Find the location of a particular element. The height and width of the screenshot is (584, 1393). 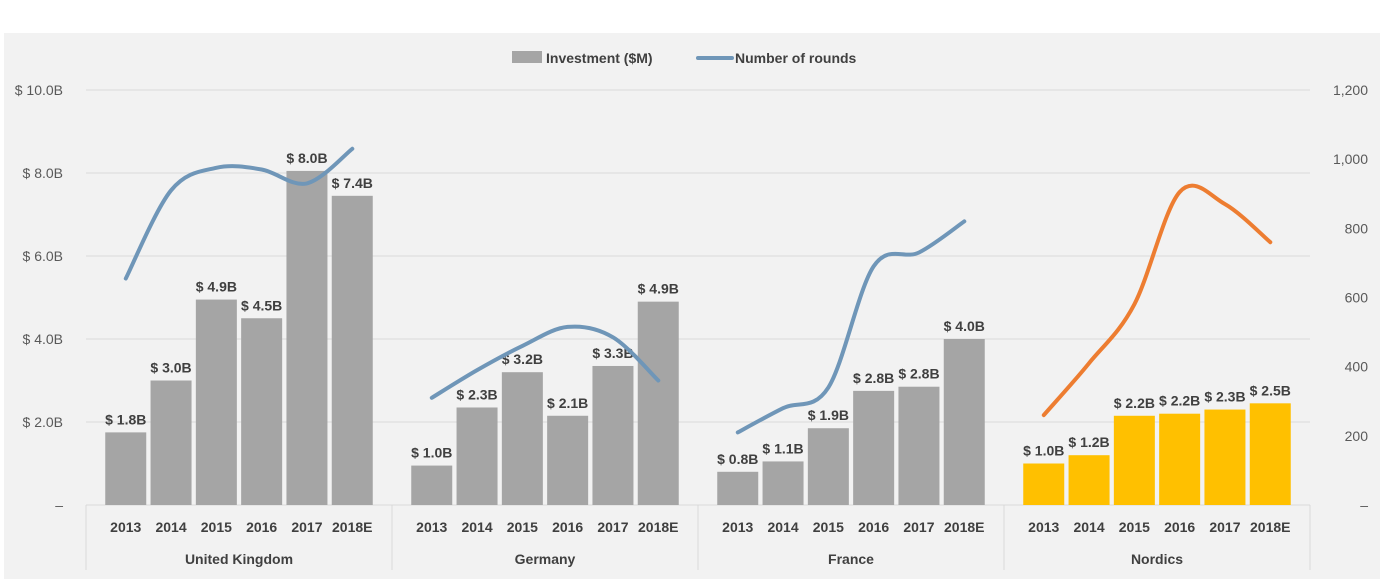

bar-data-label: $ 3.3B is located at coordinates (612, 353).